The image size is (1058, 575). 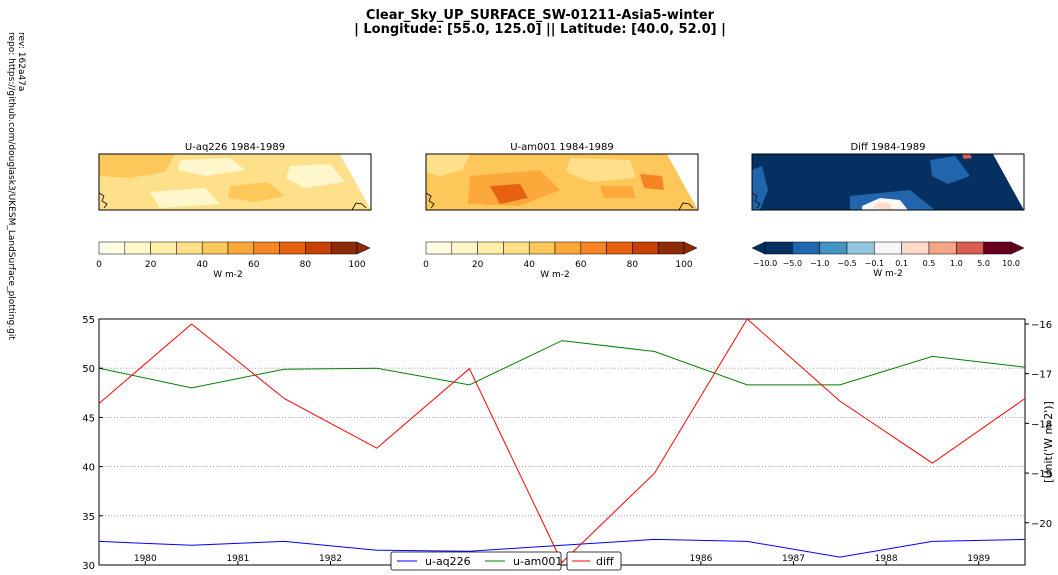 What do you see at coordinates (1011, 263) in the screenshot?
I see `colorbar-tick-label: 10.0` at bounding box center [1011, 263].